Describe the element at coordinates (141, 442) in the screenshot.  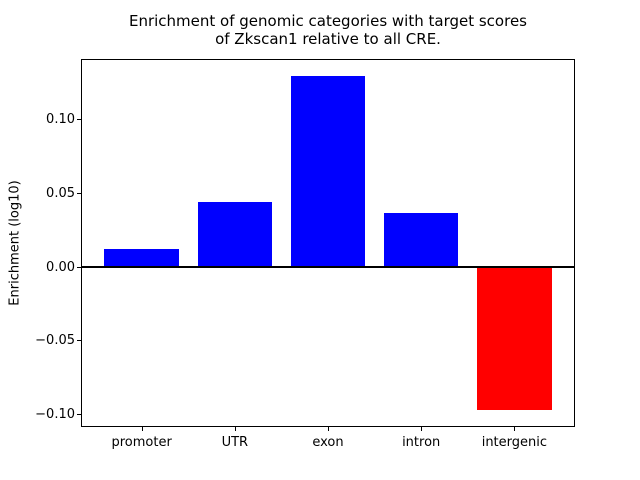
I see `x-tick-label-promoter: promoter` at that location.